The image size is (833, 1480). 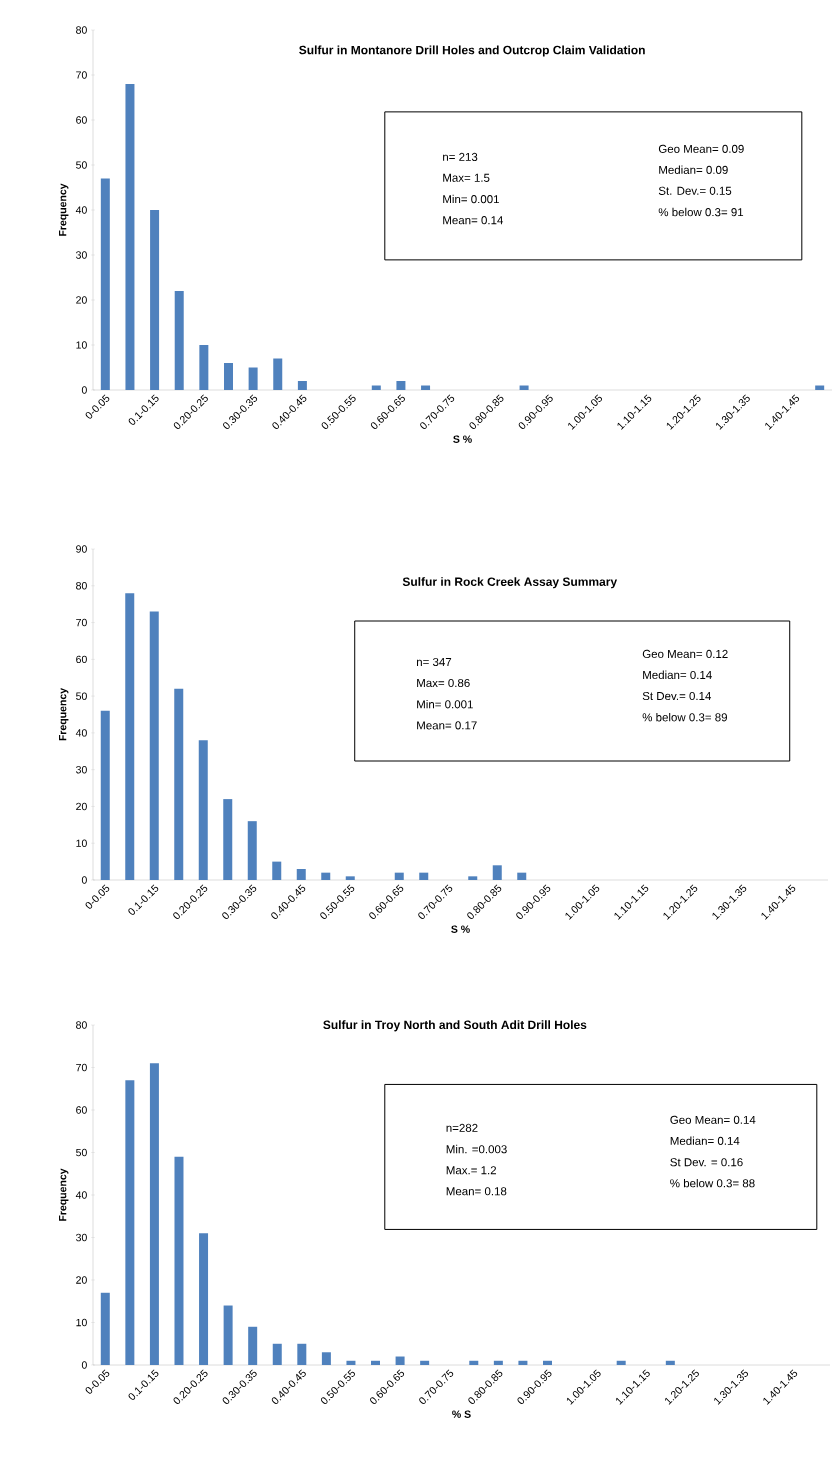 I want to click on annotation: n=282, so click(x=462, y=1127).